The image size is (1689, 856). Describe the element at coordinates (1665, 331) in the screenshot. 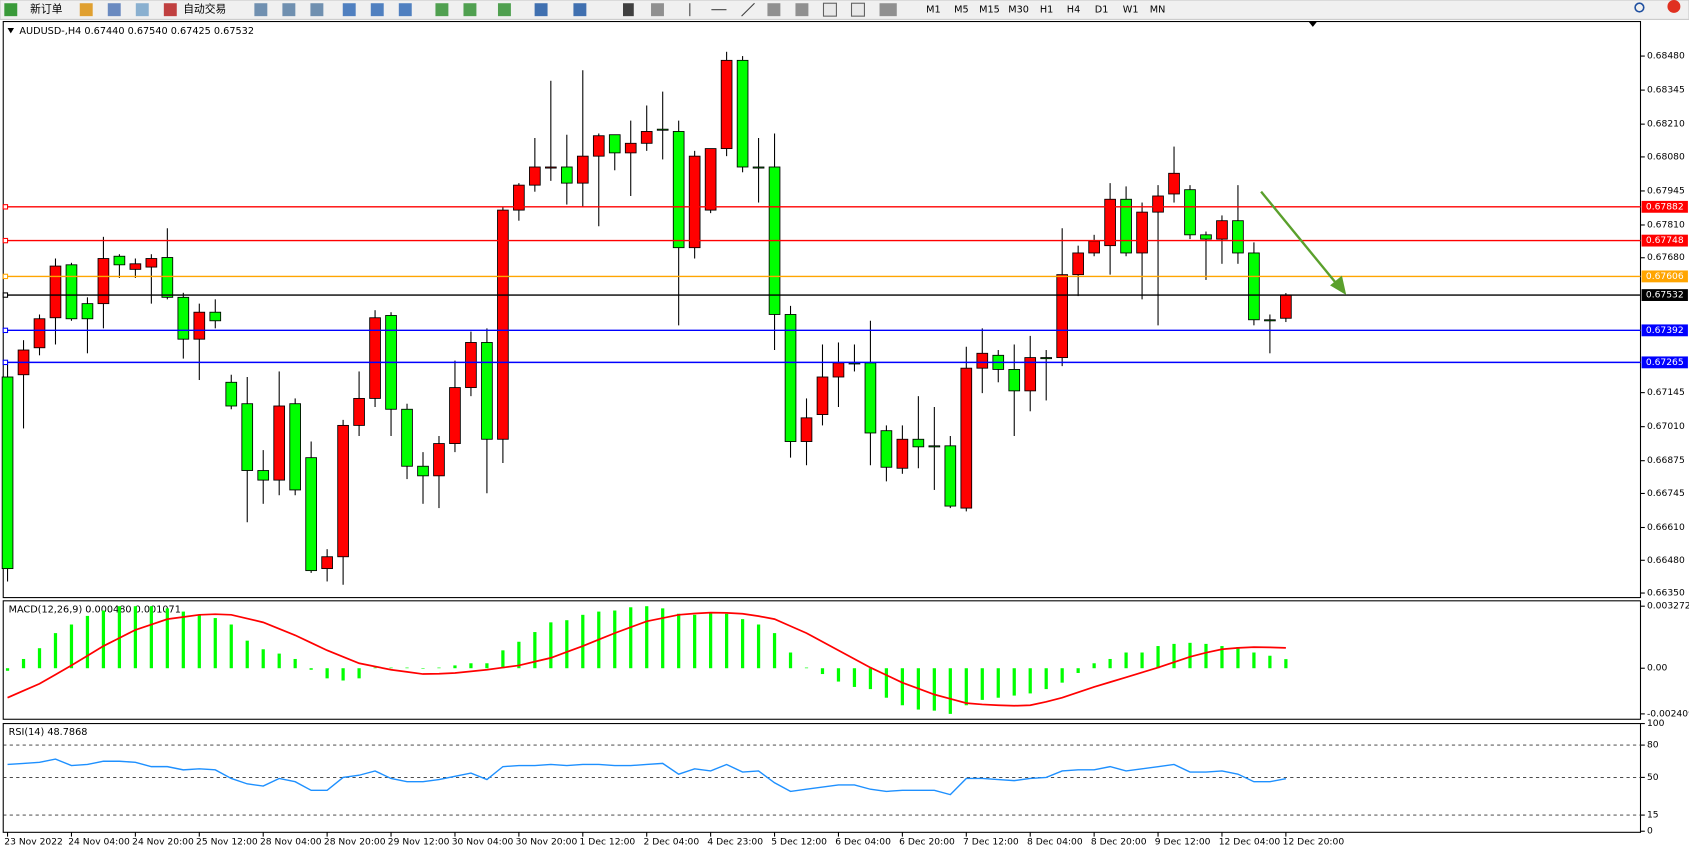

I see `level-label: 0.67392` at that location.